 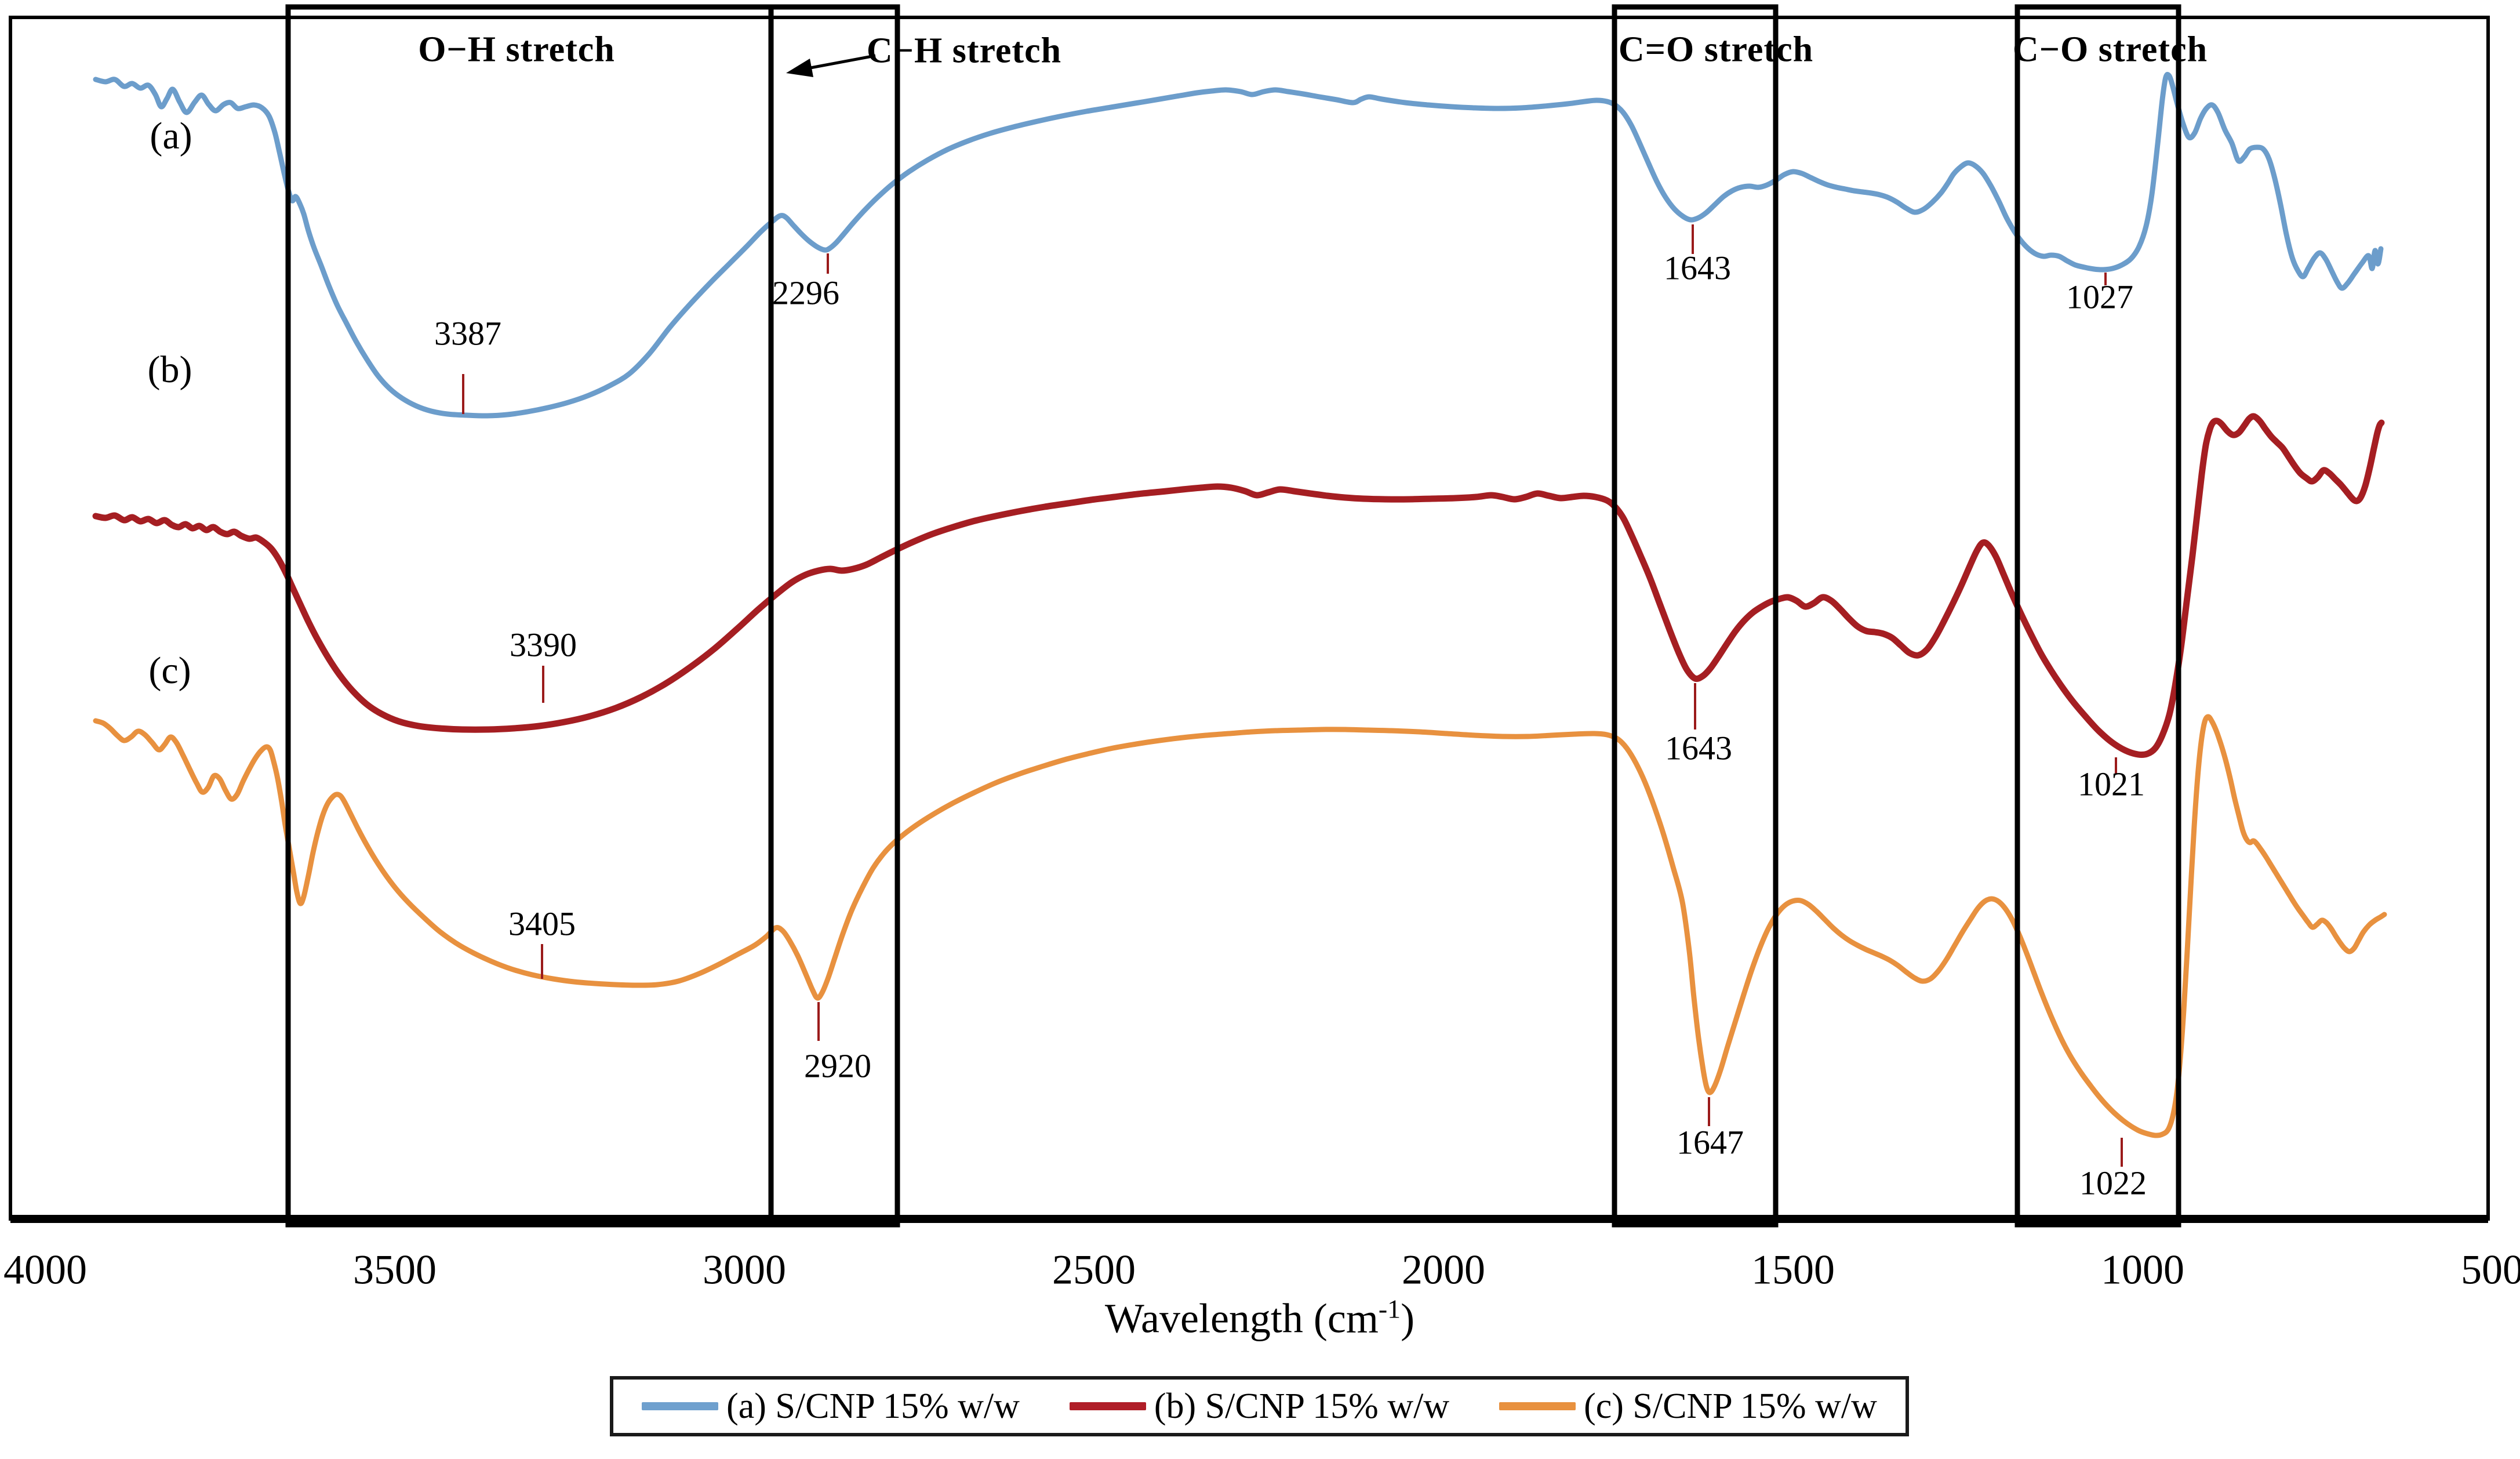 I want to click on legend-item-c: (c) S/CNP 15% w/w, so click(x=1688, y=1406).